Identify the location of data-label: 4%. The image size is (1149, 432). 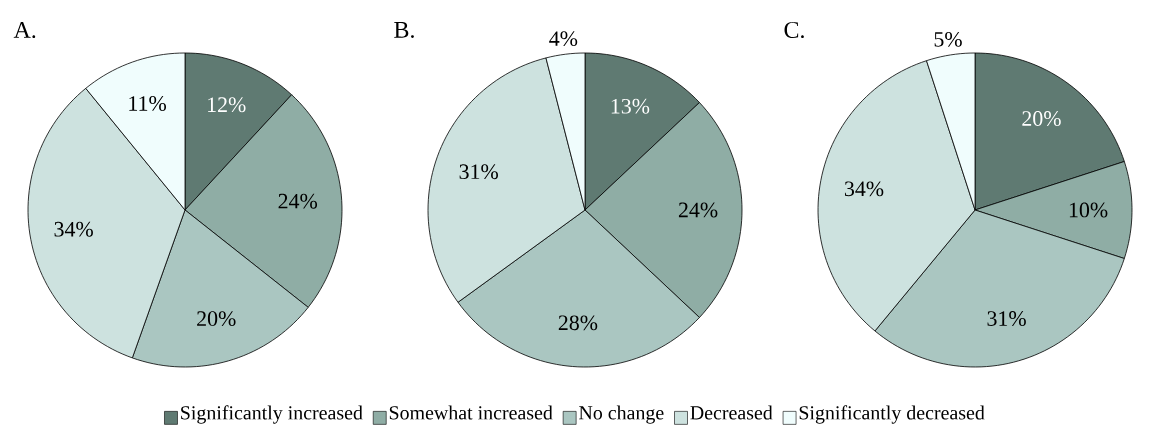
(563, 39).